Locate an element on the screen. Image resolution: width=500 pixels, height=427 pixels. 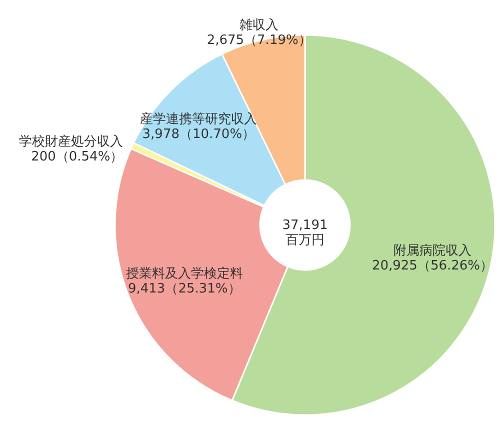
slice-label: 学校財産処分収入 is located at coordinates (71, 142).